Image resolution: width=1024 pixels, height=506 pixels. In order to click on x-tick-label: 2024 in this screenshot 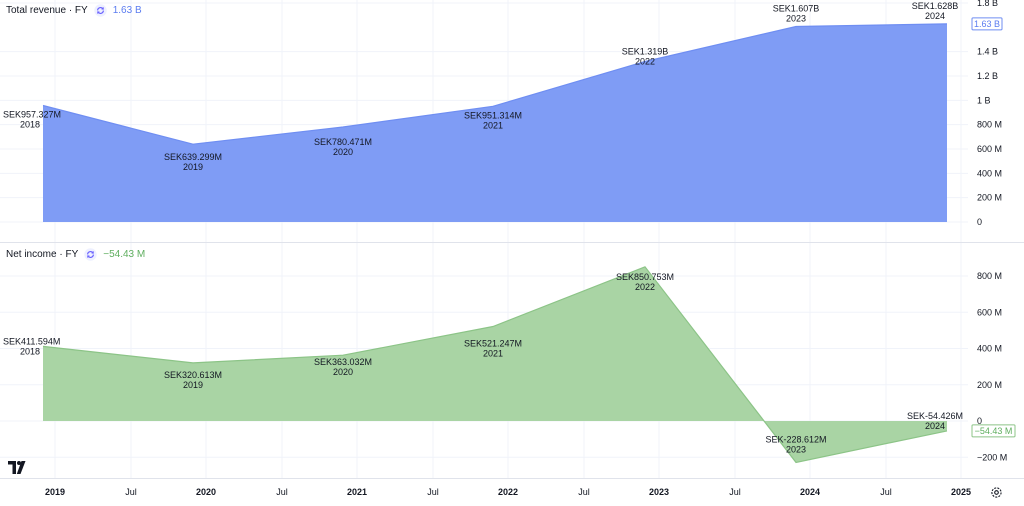, I will do `click(810, 492)`.